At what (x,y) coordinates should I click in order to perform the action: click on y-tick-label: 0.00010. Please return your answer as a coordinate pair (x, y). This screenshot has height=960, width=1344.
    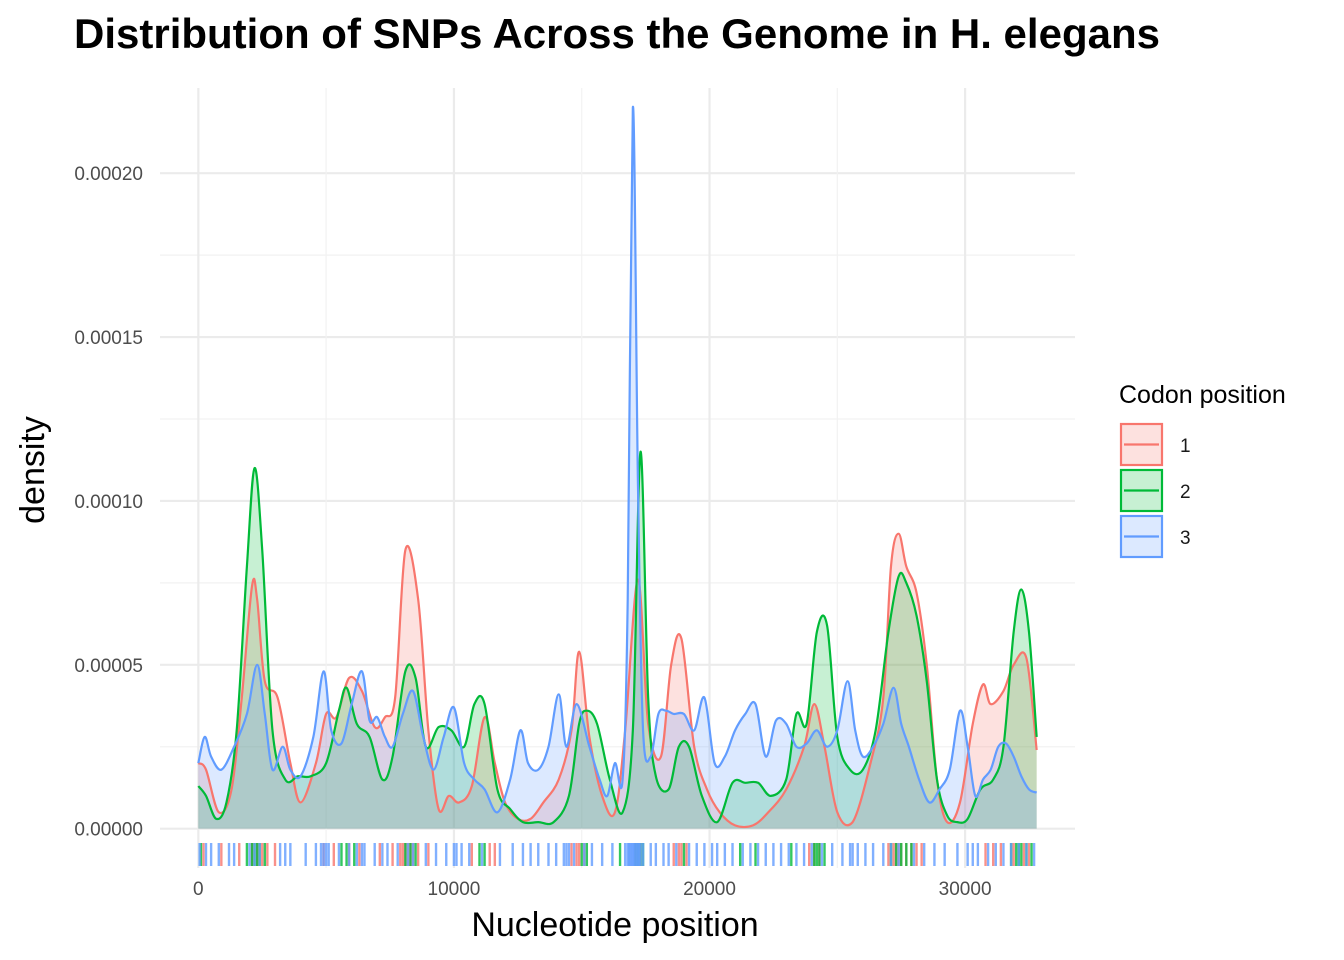
    Looking at the image, I should click on (108, 502).